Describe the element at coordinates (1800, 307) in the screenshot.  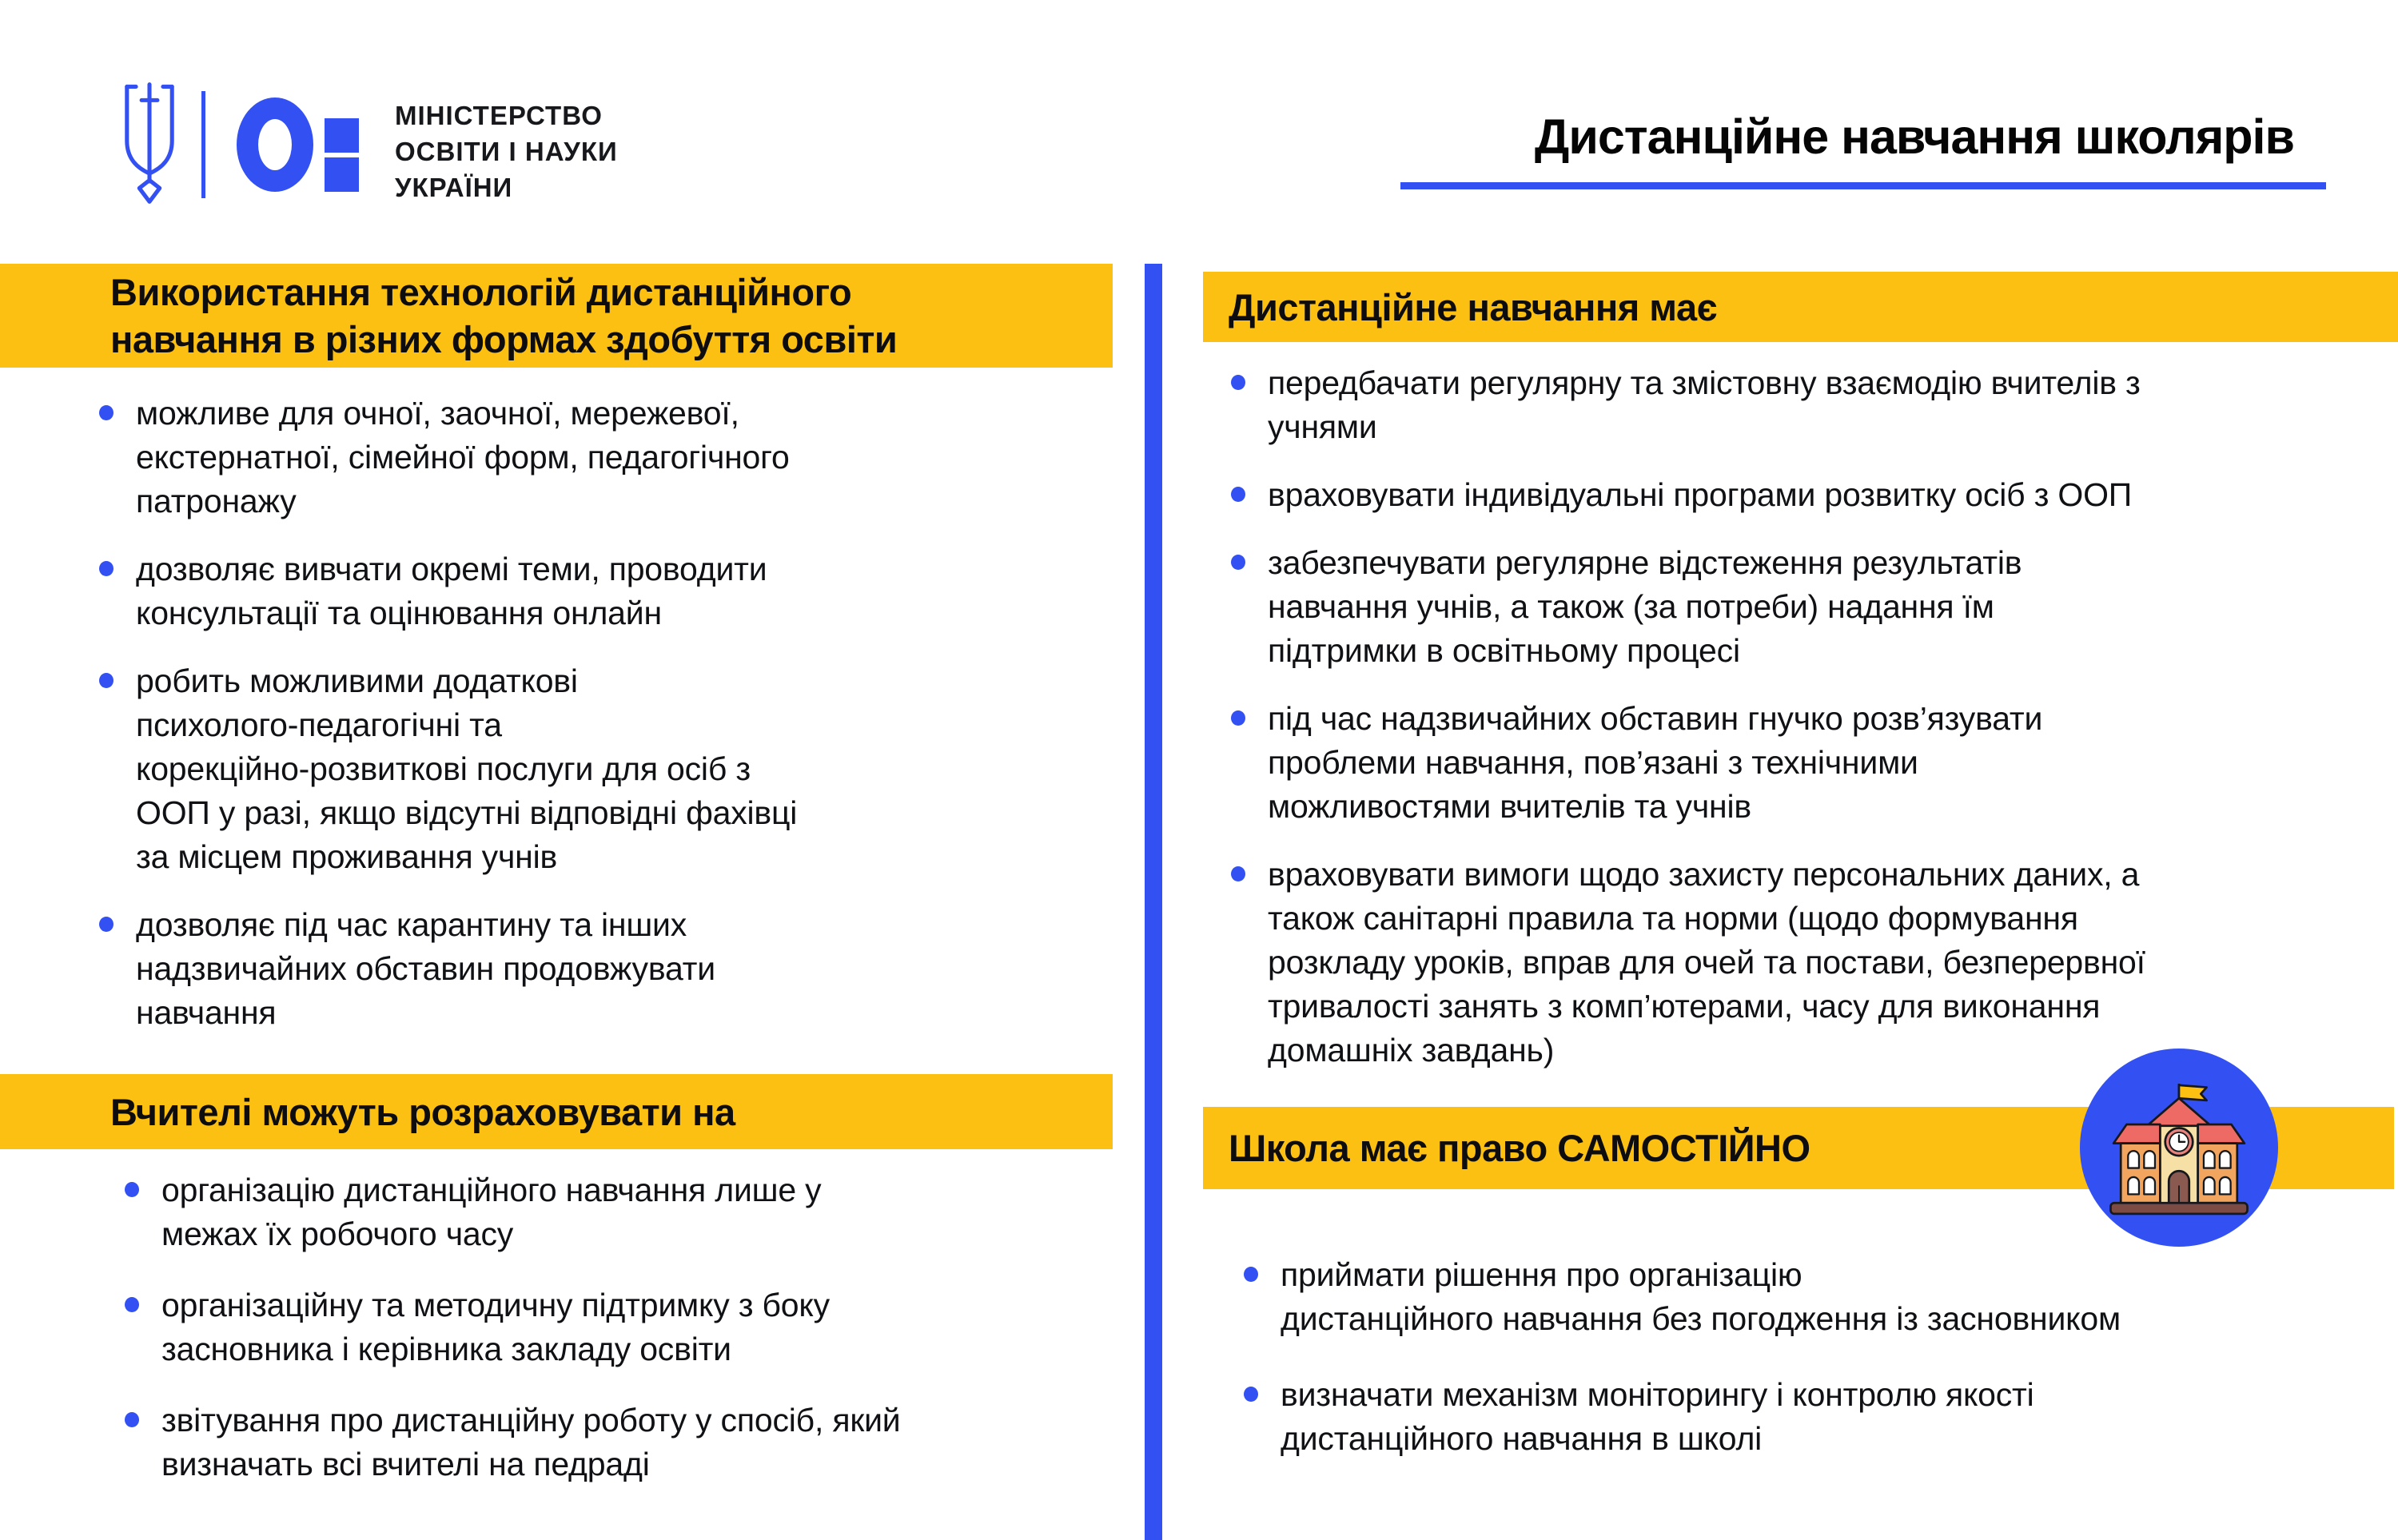
I see `section-header-distance-learning: Дистанційне навчання має` at that location.